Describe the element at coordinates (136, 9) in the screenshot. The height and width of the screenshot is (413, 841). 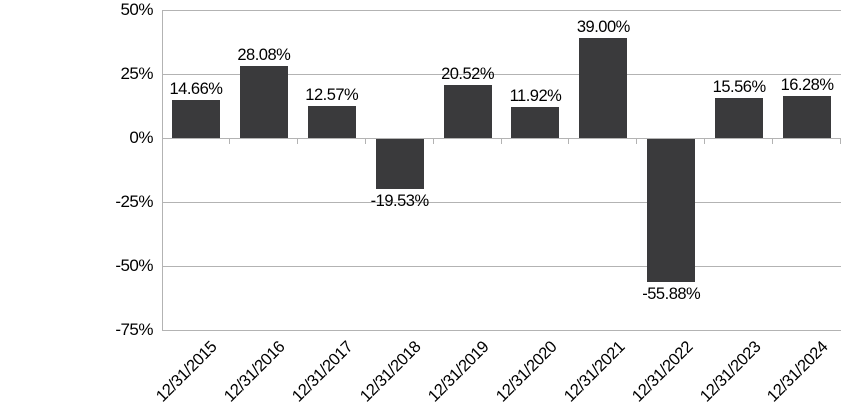
I see `y-axis-tick-label: 50%` at that location.